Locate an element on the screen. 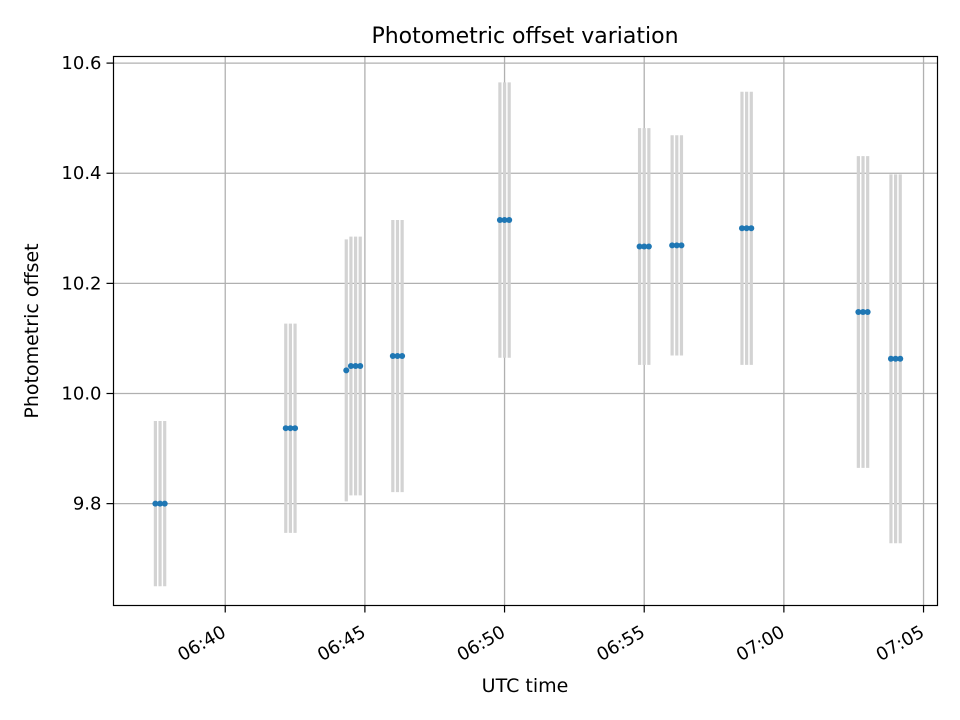 This screenshot has width=960, height=720. y-tick-label: 10.6 is located at coordinates (81, 63).